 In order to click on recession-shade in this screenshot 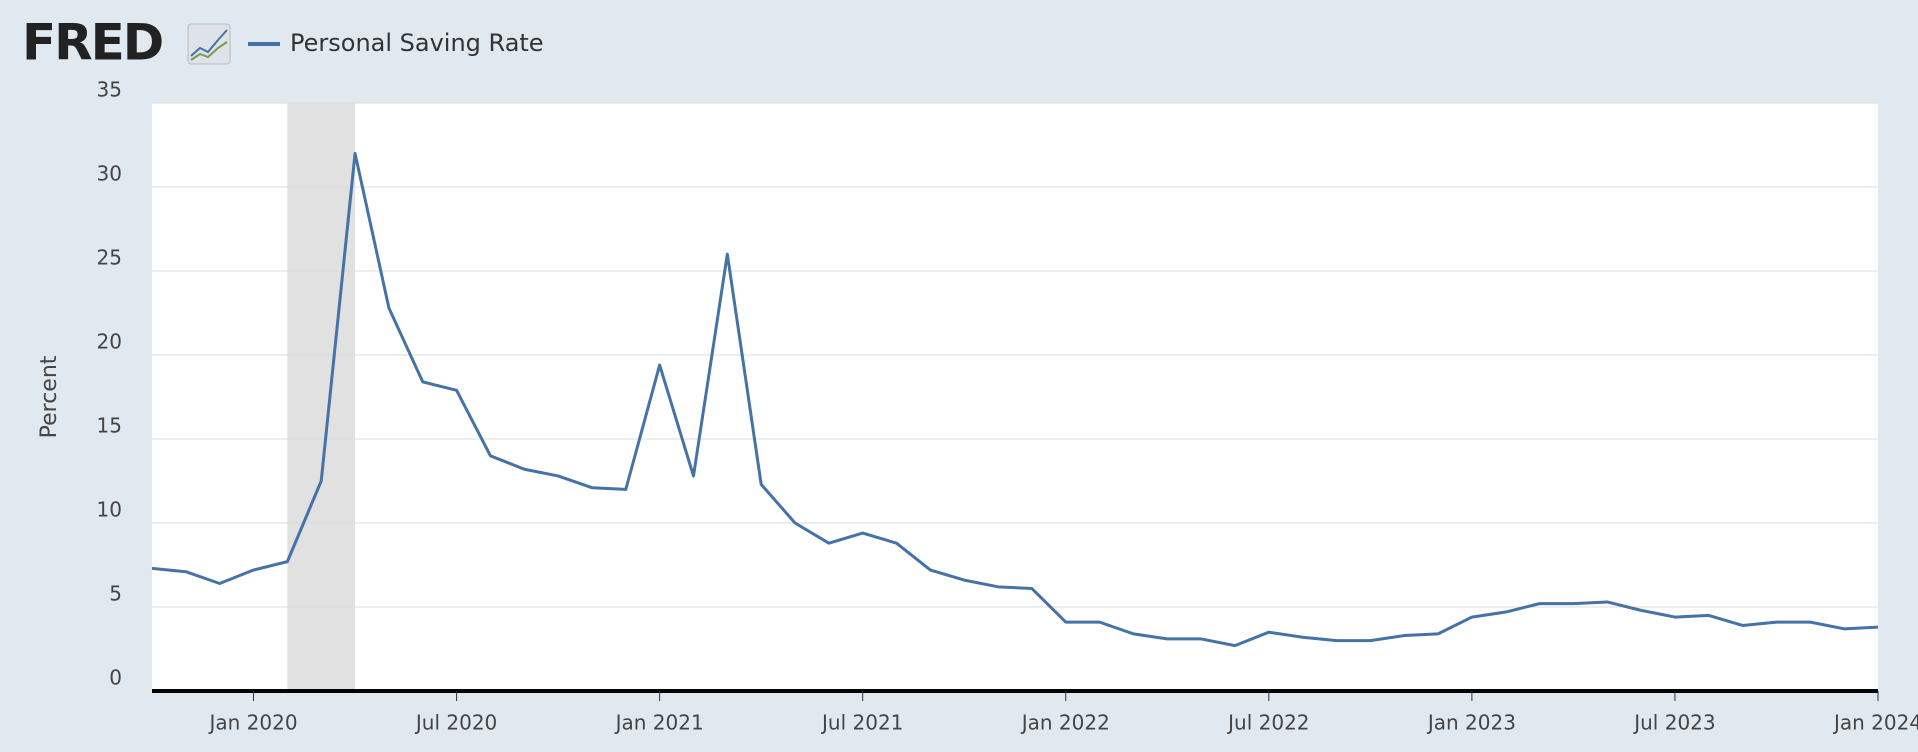, I will do `click(321, 397)`.